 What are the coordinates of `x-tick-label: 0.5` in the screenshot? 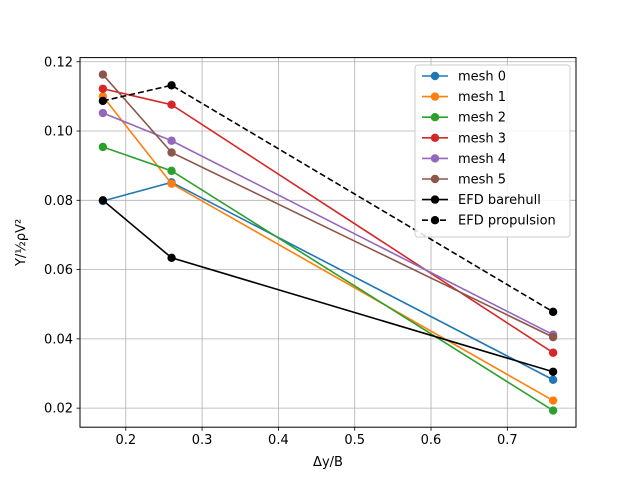 It's located at (354, 440).